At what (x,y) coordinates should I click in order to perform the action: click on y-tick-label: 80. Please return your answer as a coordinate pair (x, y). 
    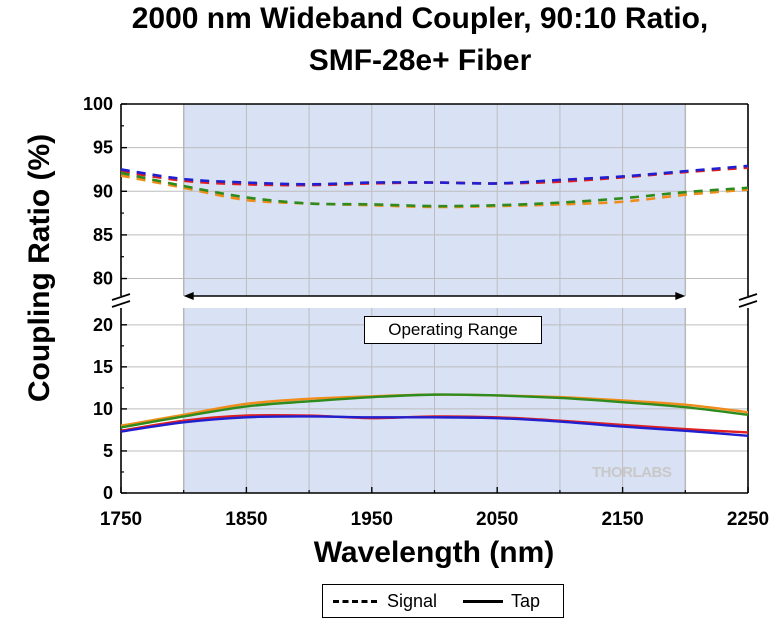
    Looking at the image, I should click on (103, 279).